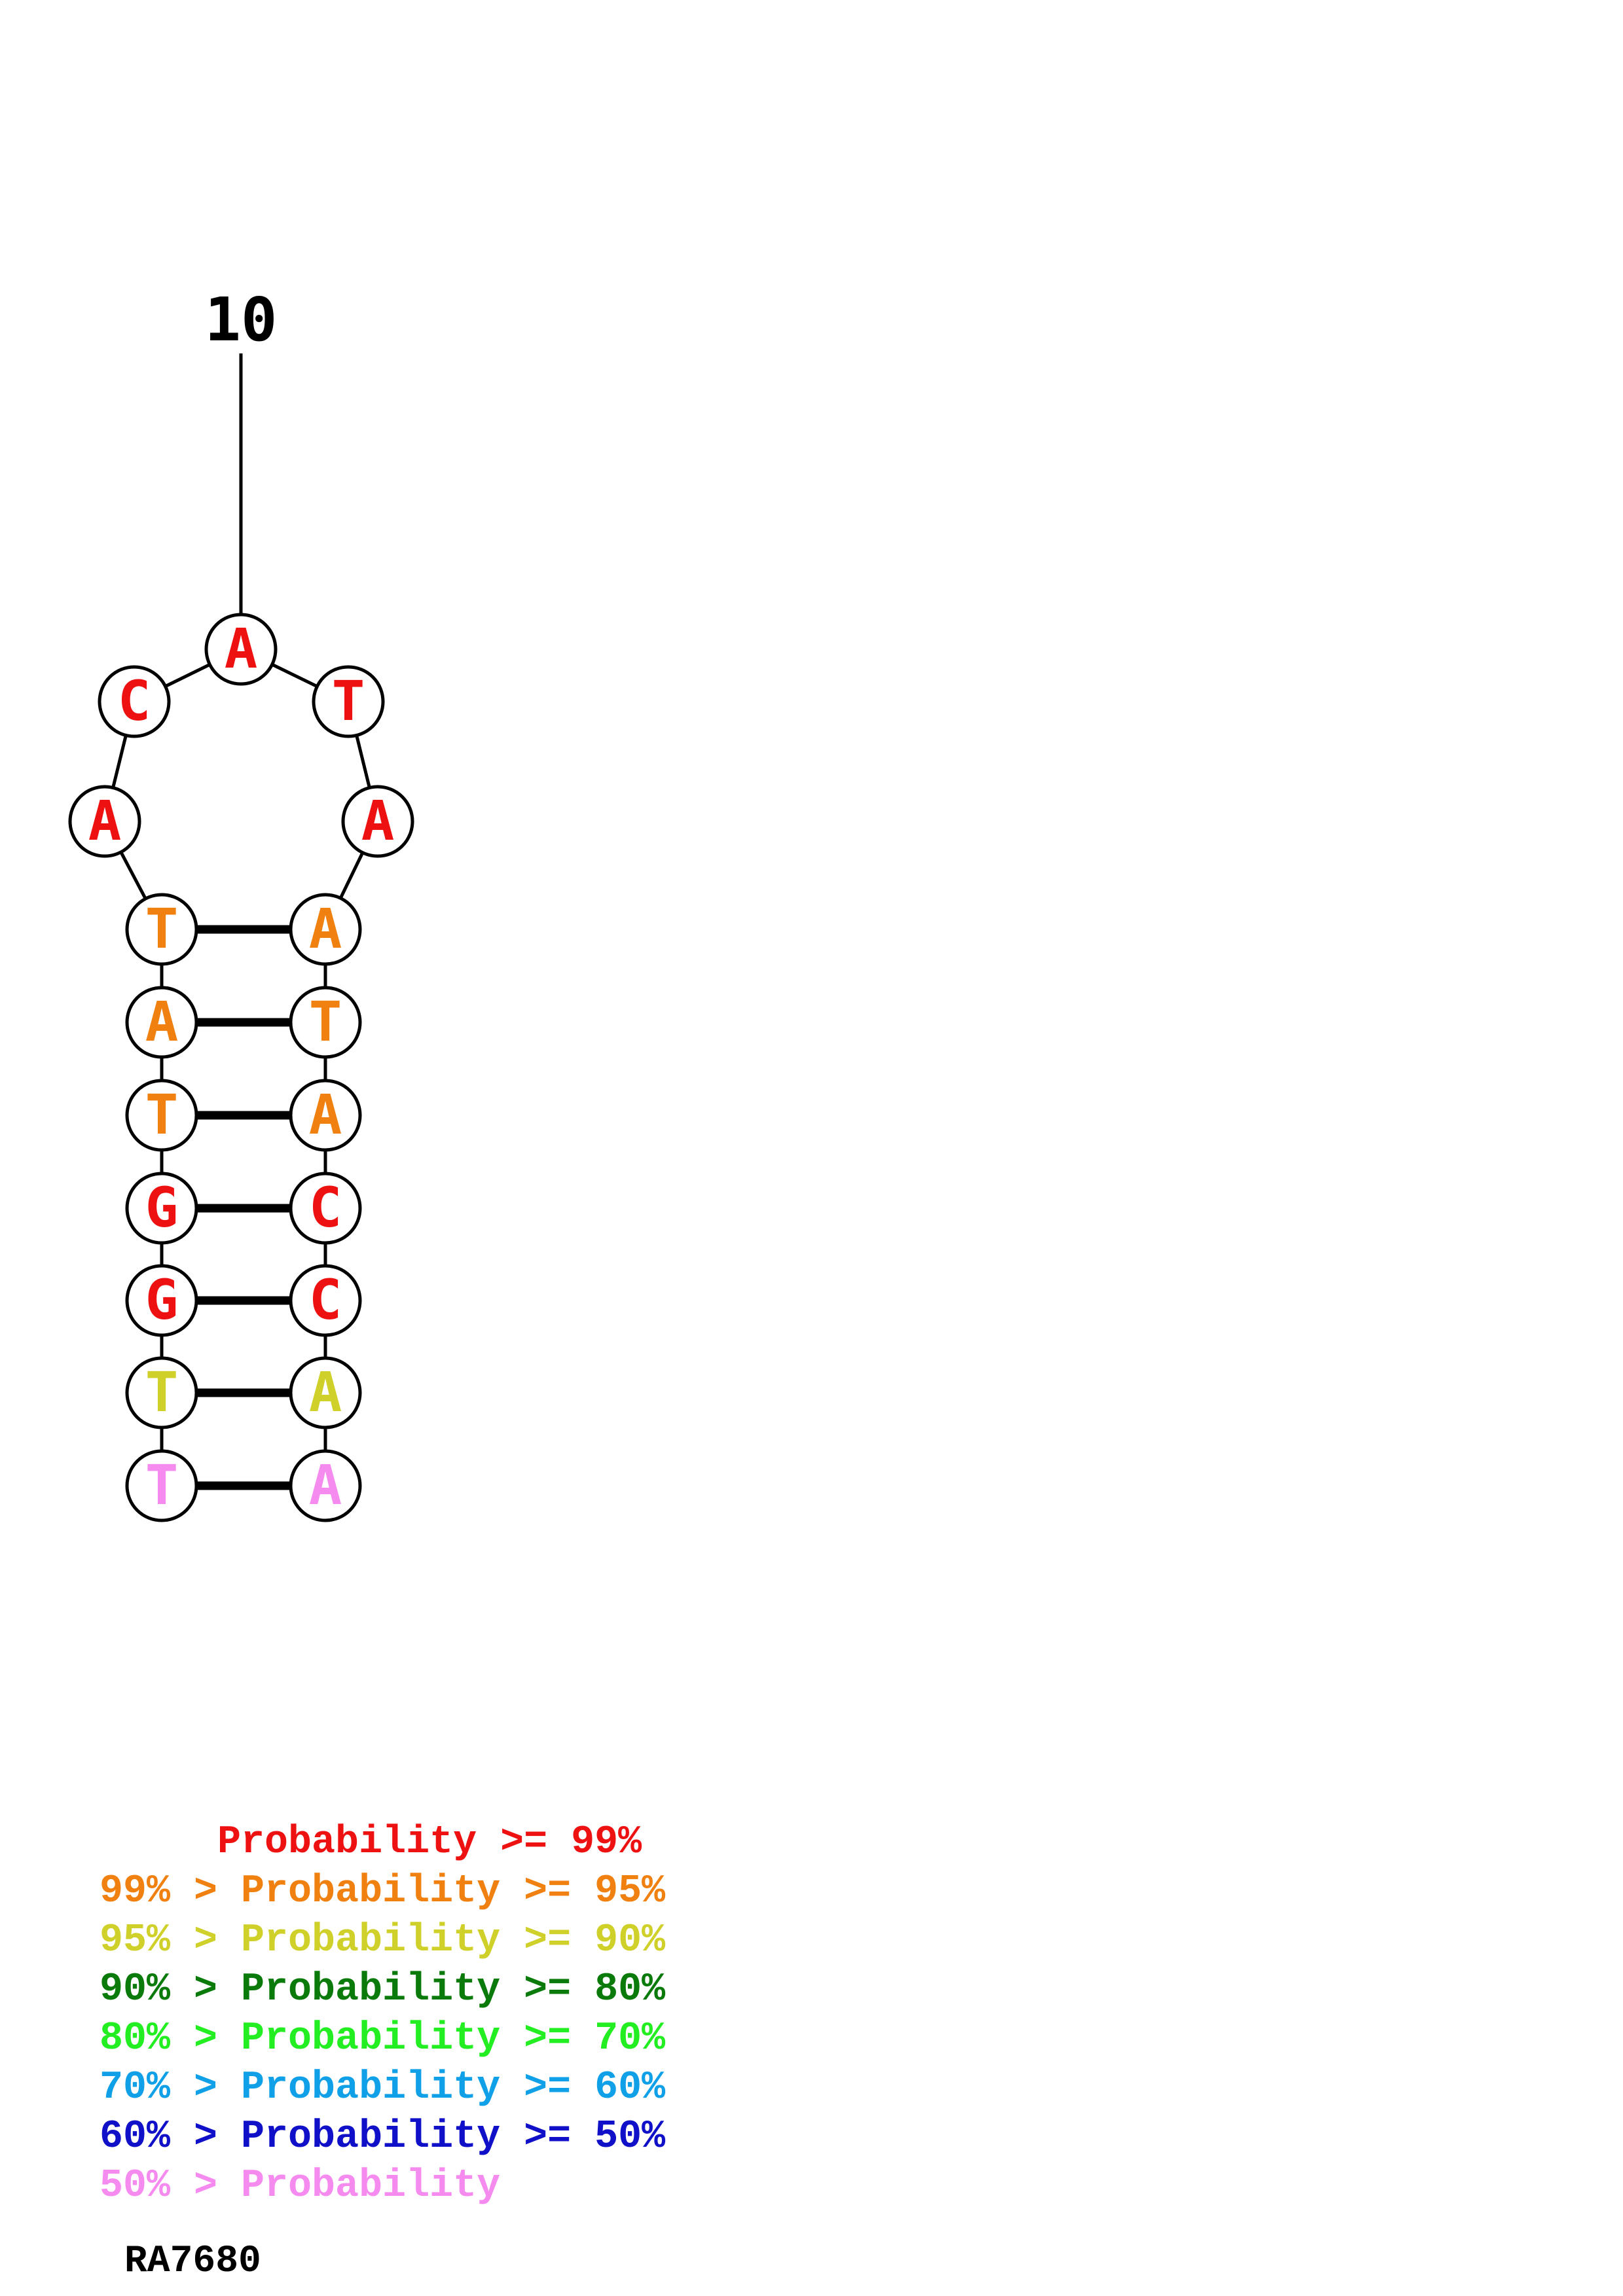 Image resolution: width=1623 pixels, height=2296 pixels. I want to click on legend-entry: 50% > Probability, so click(300, 2186).